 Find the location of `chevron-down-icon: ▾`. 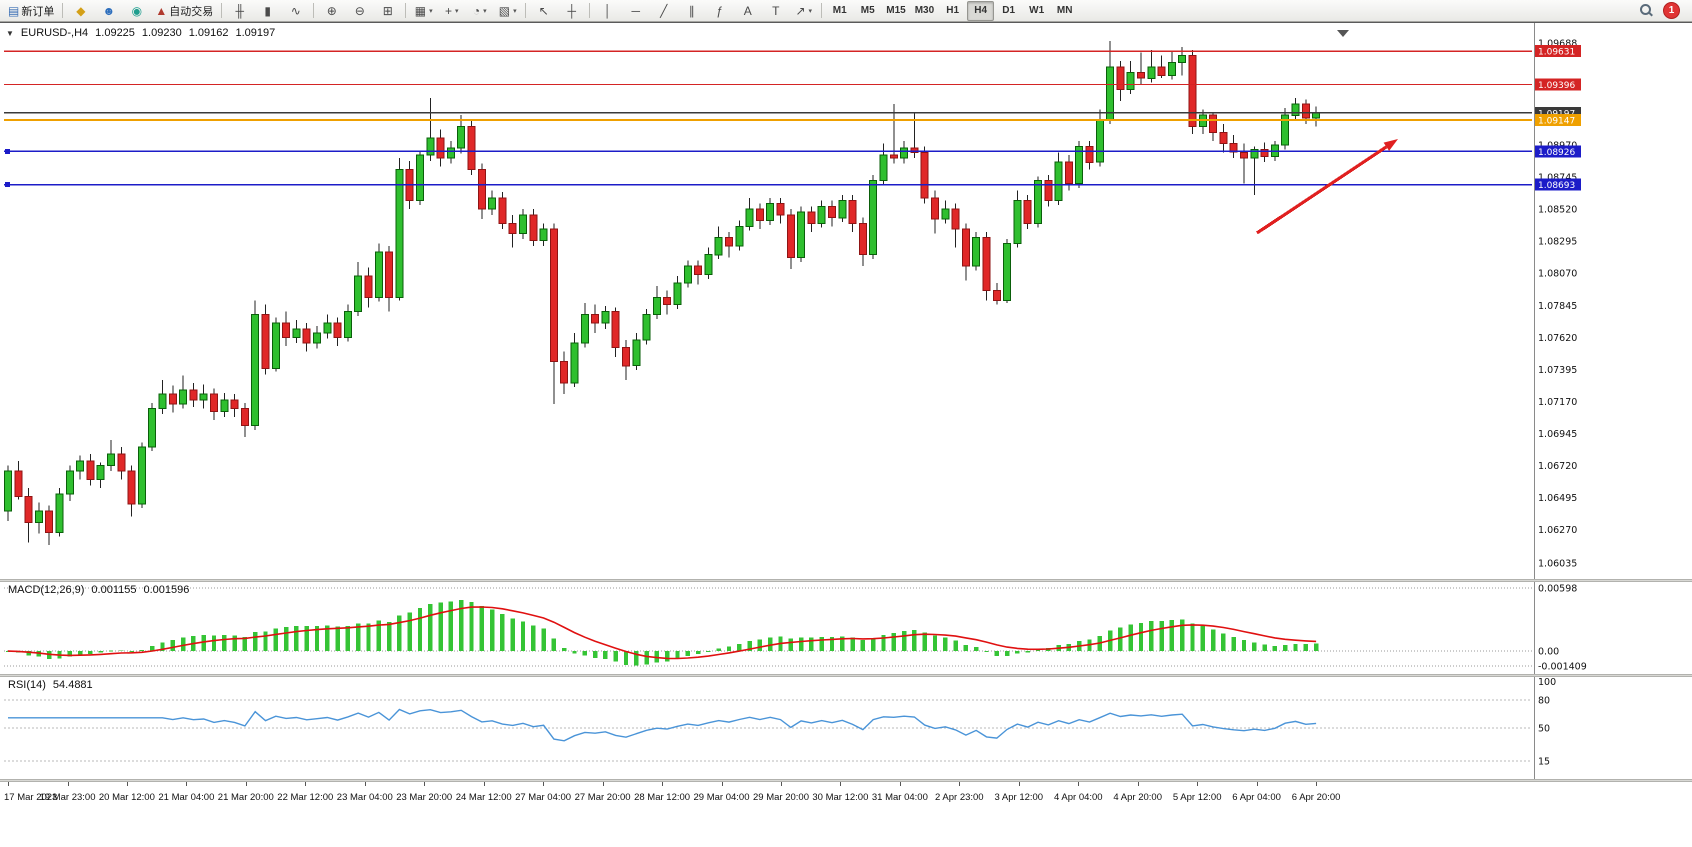

chevron-down-icon: ▾ is located at coordinates (431, 11).